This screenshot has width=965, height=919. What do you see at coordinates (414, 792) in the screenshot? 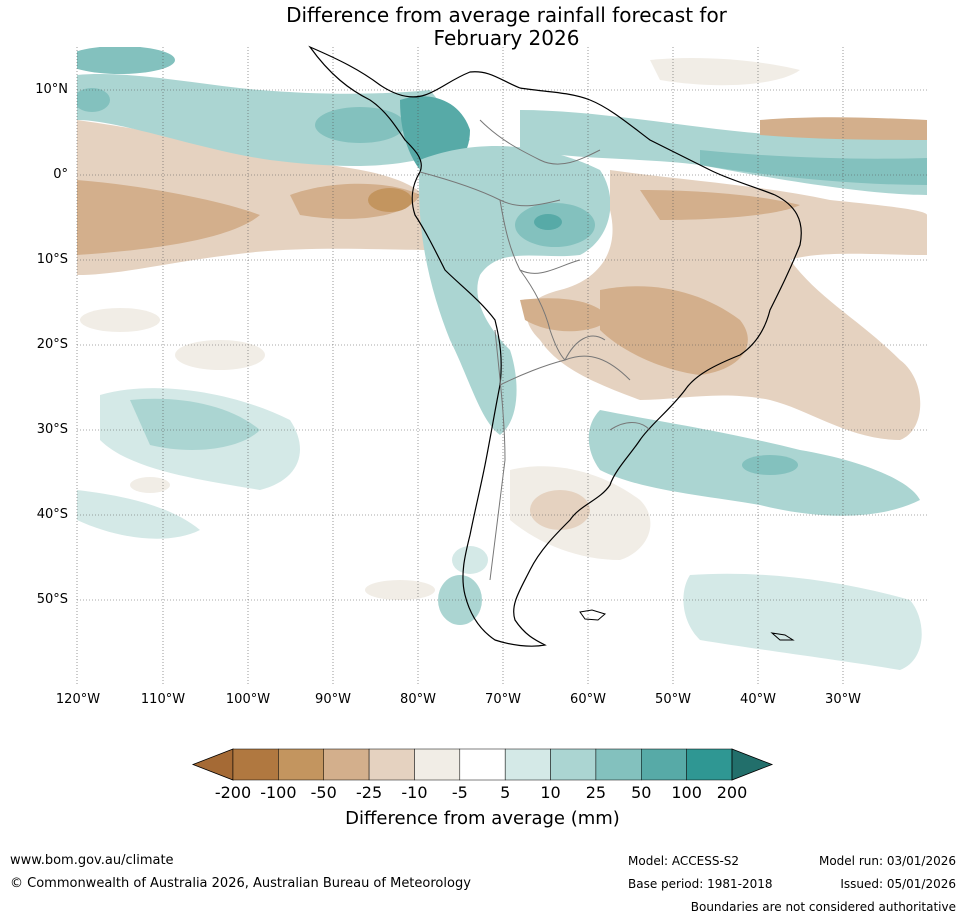
I see `colorbar-tick-label: -10` at bounding box center [414, 792].